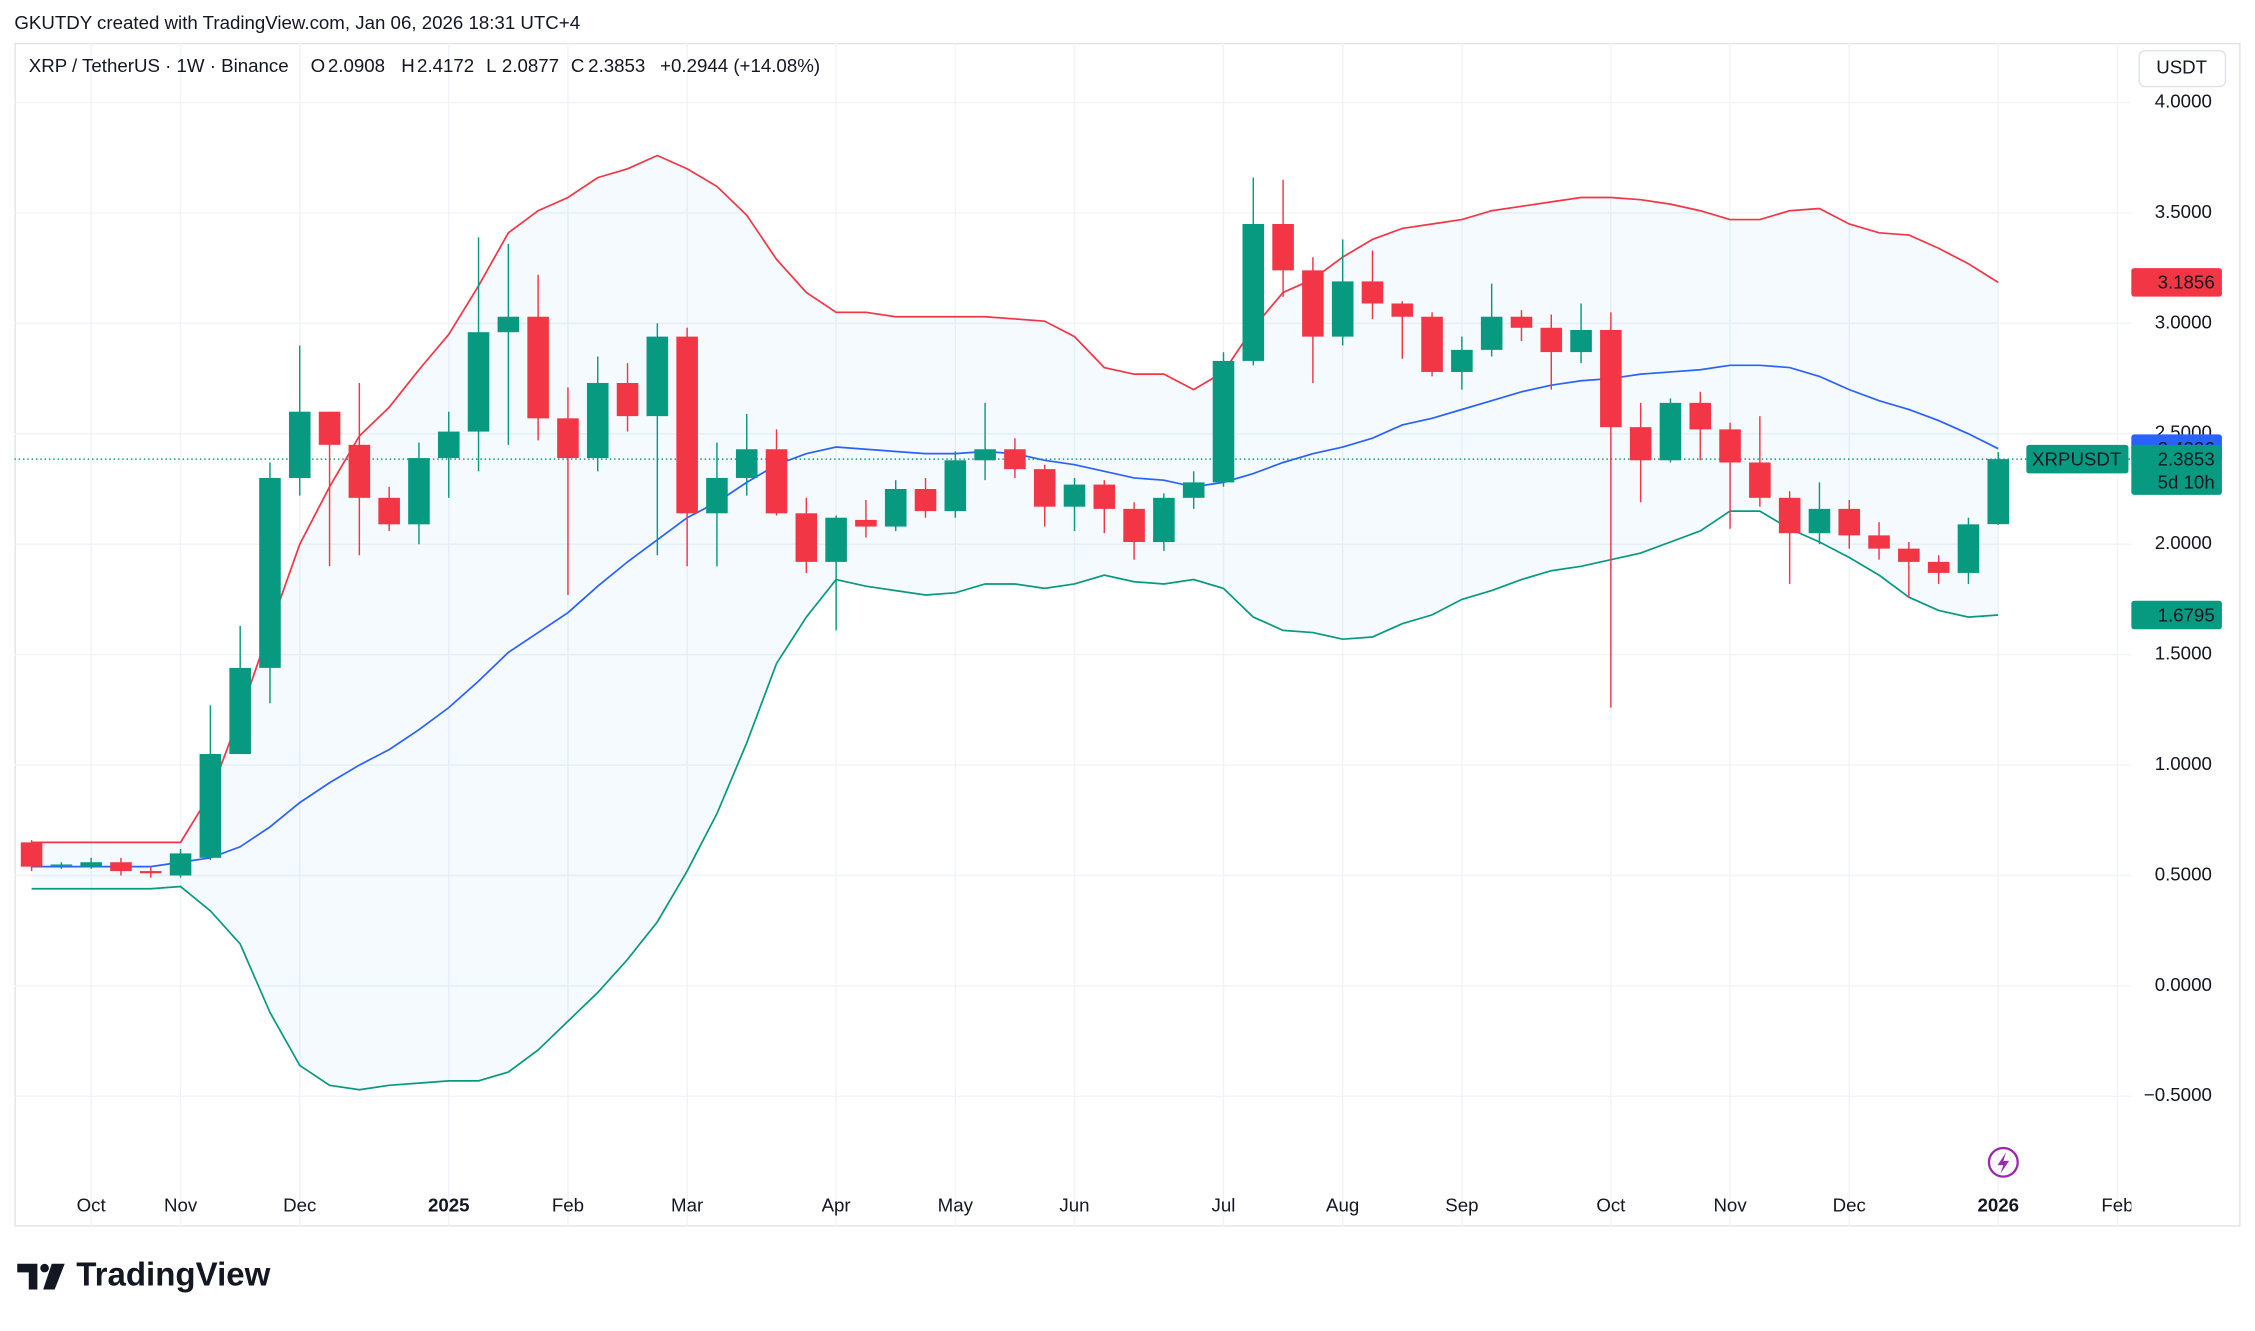 The image size is (2255, 1331). I want to click on alert-icon, so click(2003, 1162).